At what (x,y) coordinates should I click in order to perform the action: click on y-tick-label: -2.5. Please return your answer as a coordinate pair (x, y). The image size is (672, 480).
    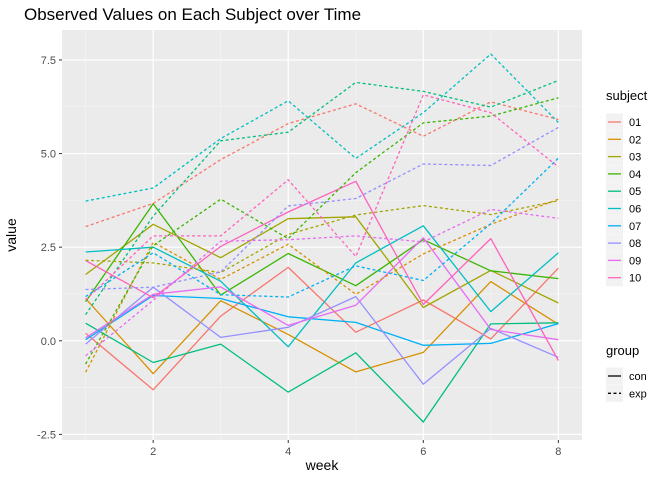
    Looking at the image, I should click on (46, 435).